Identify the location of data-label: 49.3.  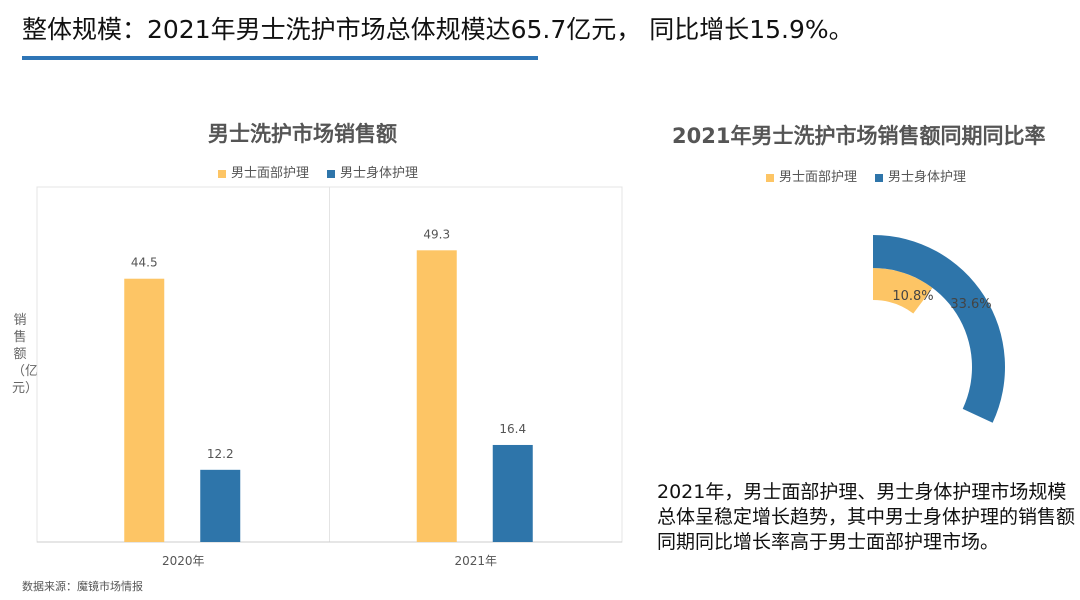
(436, 234).